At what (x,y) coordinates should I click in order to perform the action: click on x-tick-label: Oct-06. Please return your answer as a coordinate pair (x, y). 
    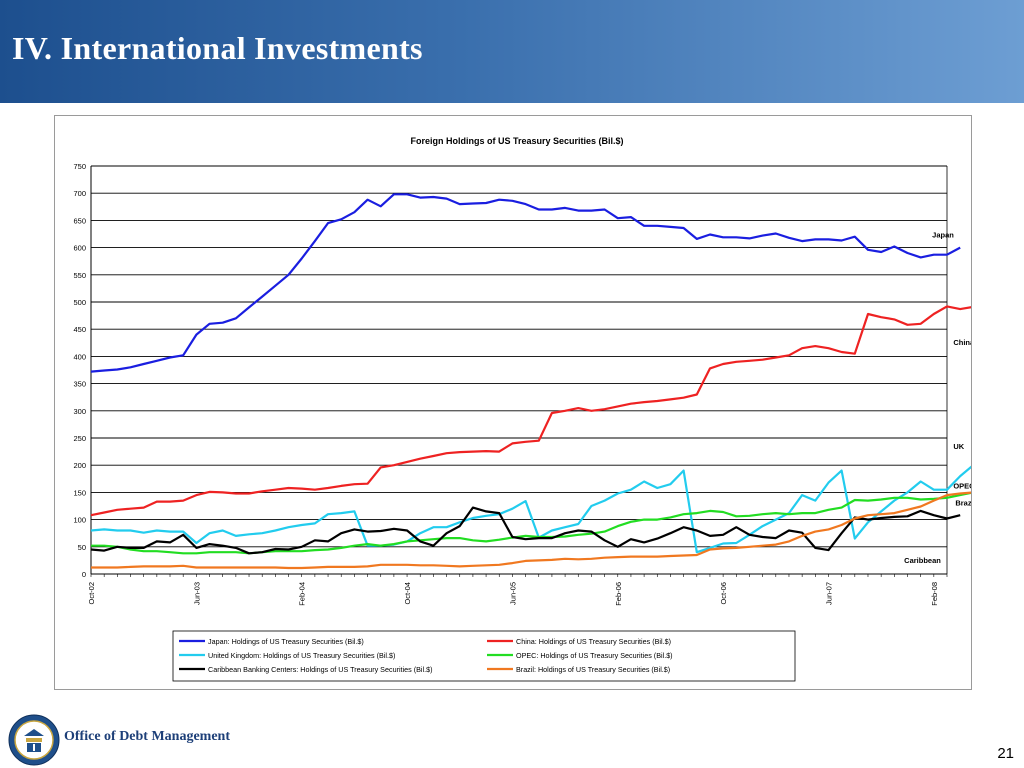
    Looking at the image, I should click on (723, 593).